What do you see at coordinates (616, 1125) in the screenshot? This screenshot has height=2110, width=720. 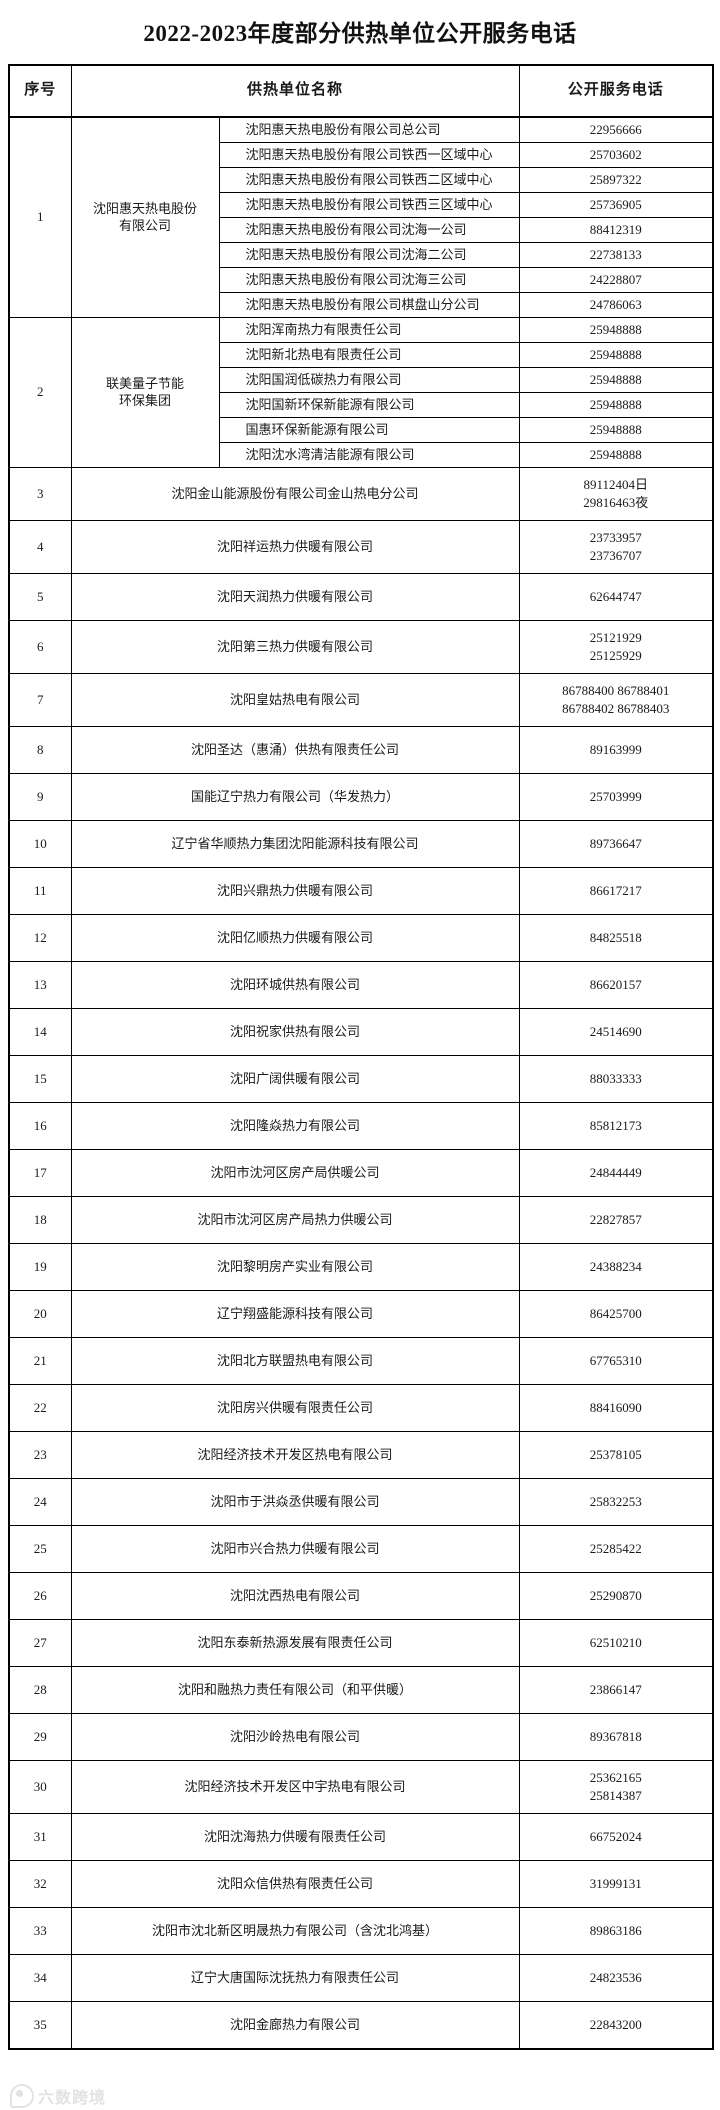 I see `service-phone-cell: 85812173` at bounding box center [616, 1125].